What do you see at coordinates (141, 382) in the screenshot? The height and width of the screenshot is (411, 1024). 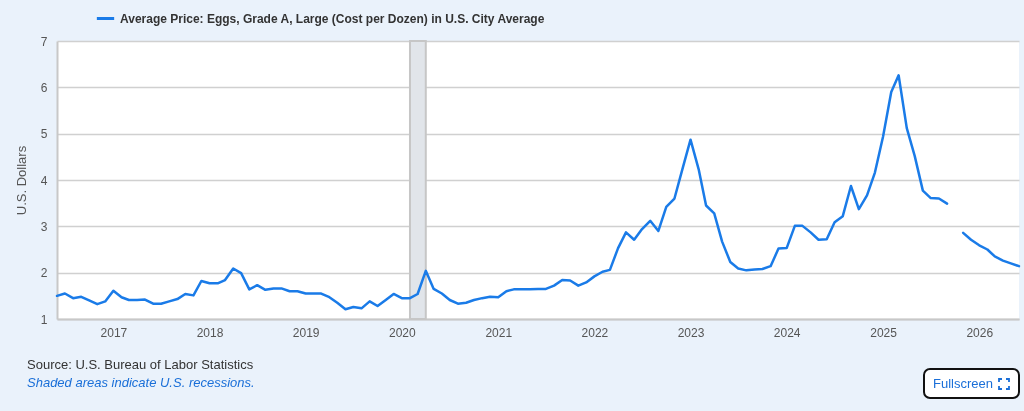 I see `text: Shaded areas indicate U.S. recessions.` at bounding box center [141, 382].